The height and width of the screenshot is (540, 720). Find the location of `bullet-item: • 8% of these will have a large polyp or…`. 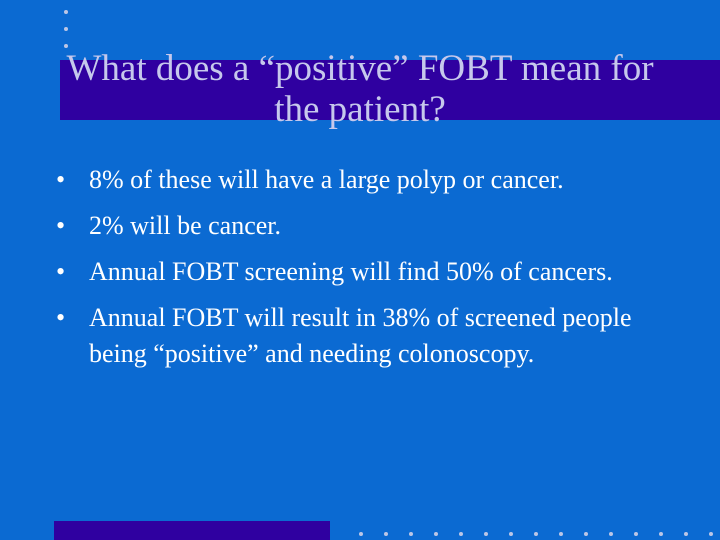

bullet-item: • 8% of these will have a large polyp or… is located at coordinates (356, 180).